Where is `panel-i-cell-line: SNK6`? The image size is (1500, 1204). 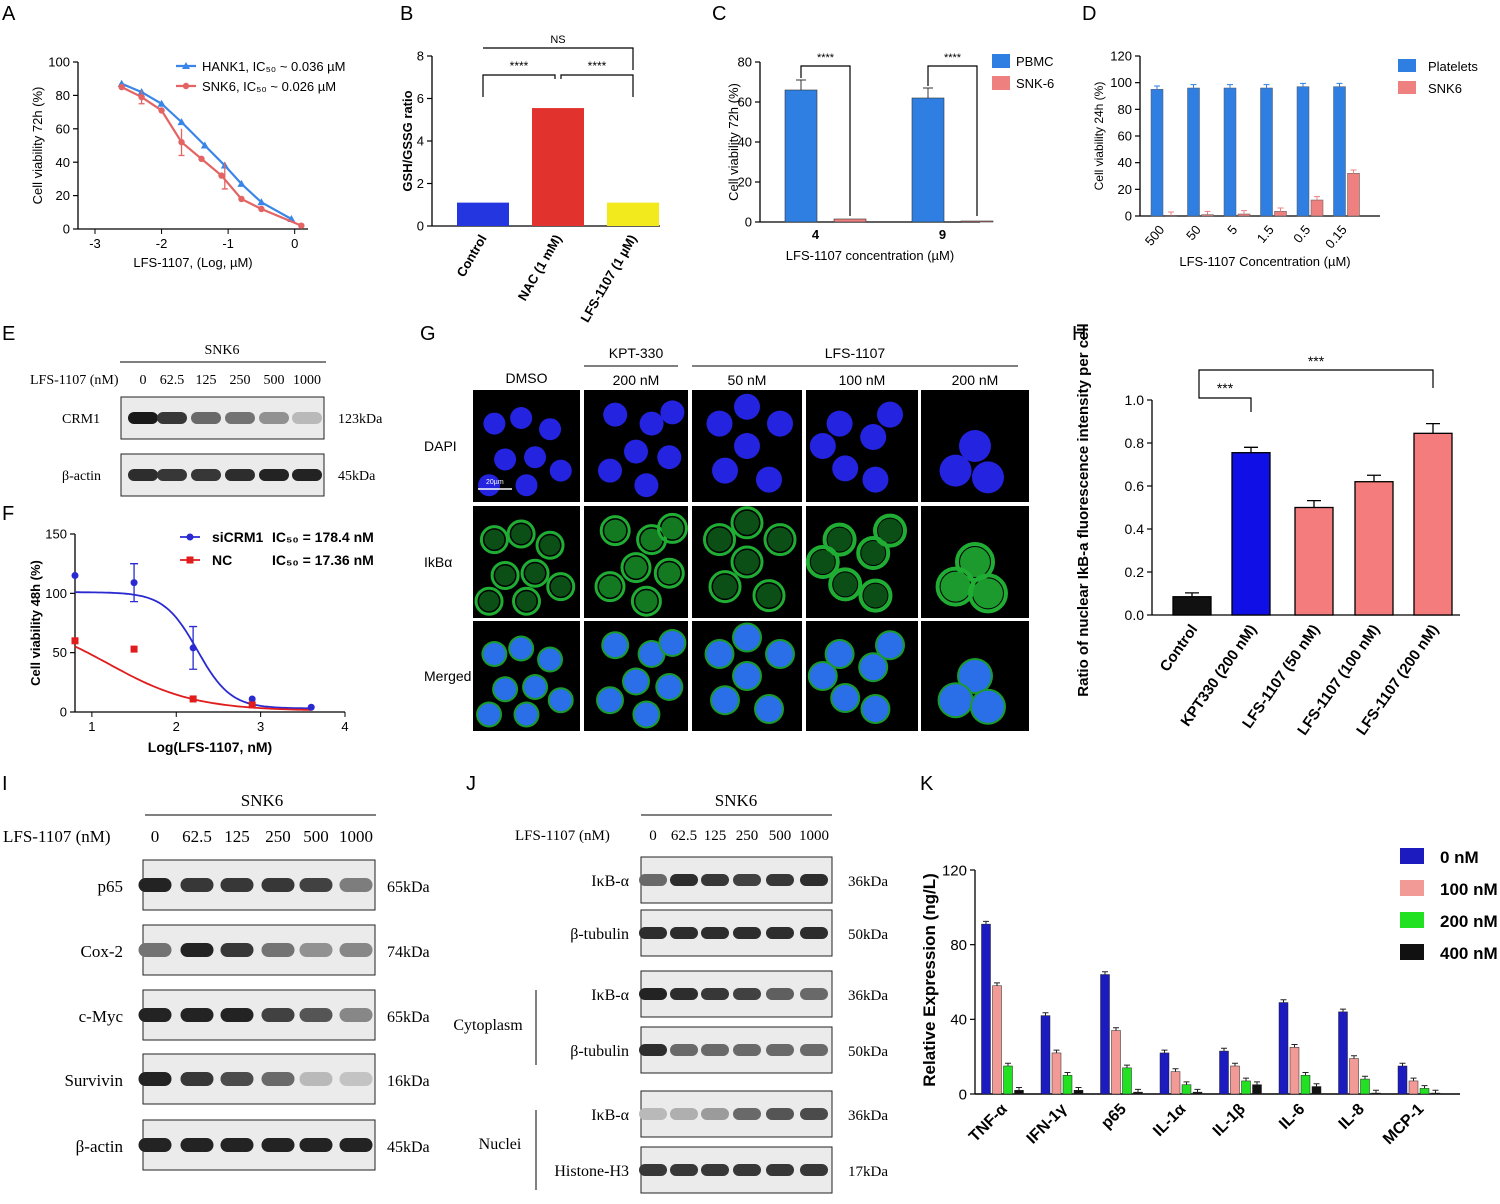 panel-i-cell-line: SNK6 is located at coordinates (262, 800).